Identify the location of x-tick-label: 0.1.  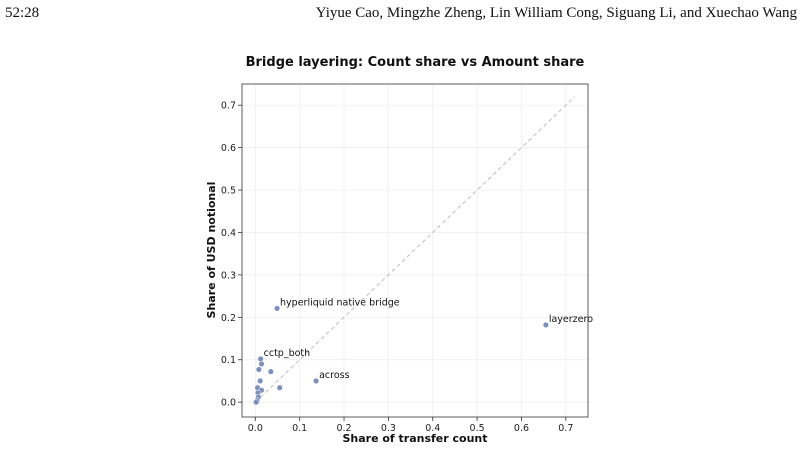
(299, 428).